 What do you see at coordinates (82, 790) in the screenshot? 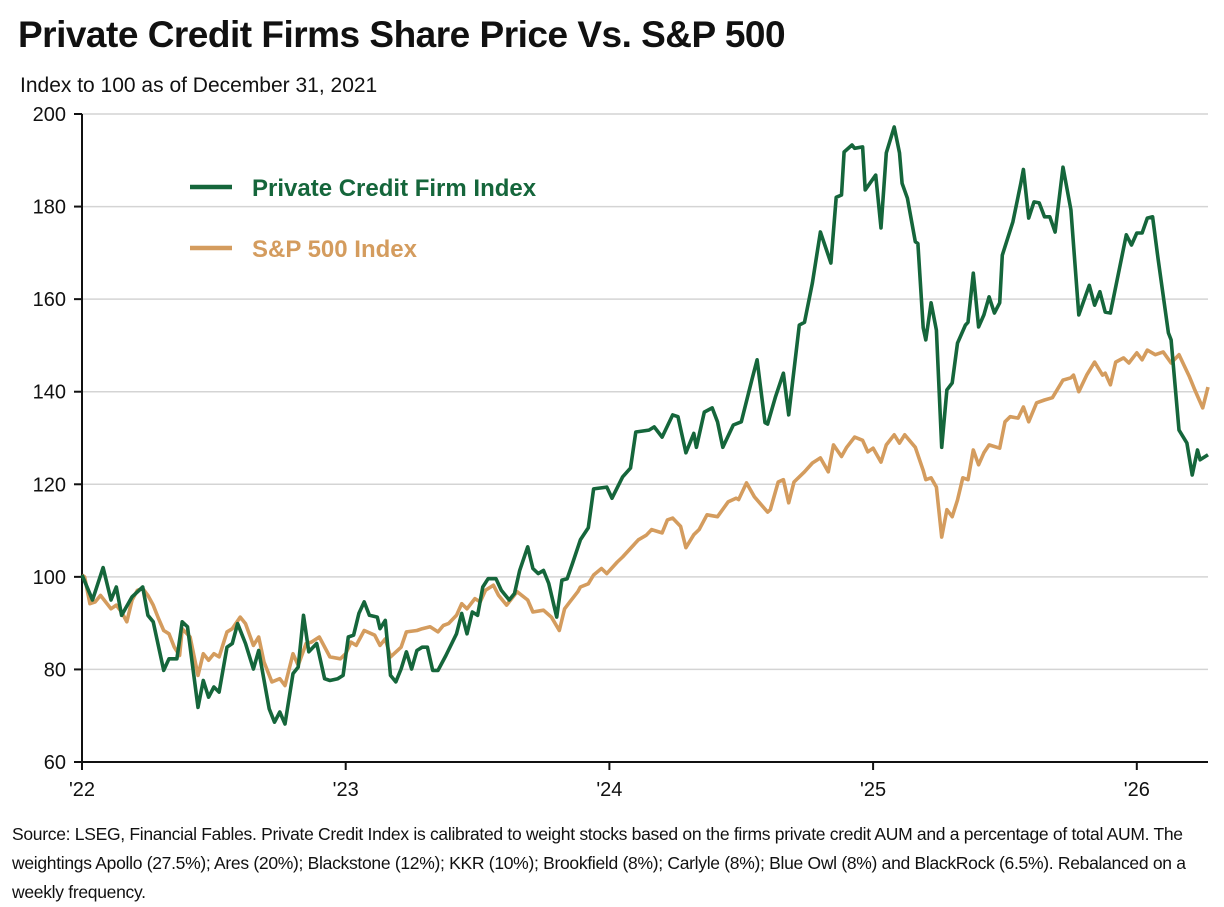
I see `x-tick-label: '22` at bounding box center [82, 790].